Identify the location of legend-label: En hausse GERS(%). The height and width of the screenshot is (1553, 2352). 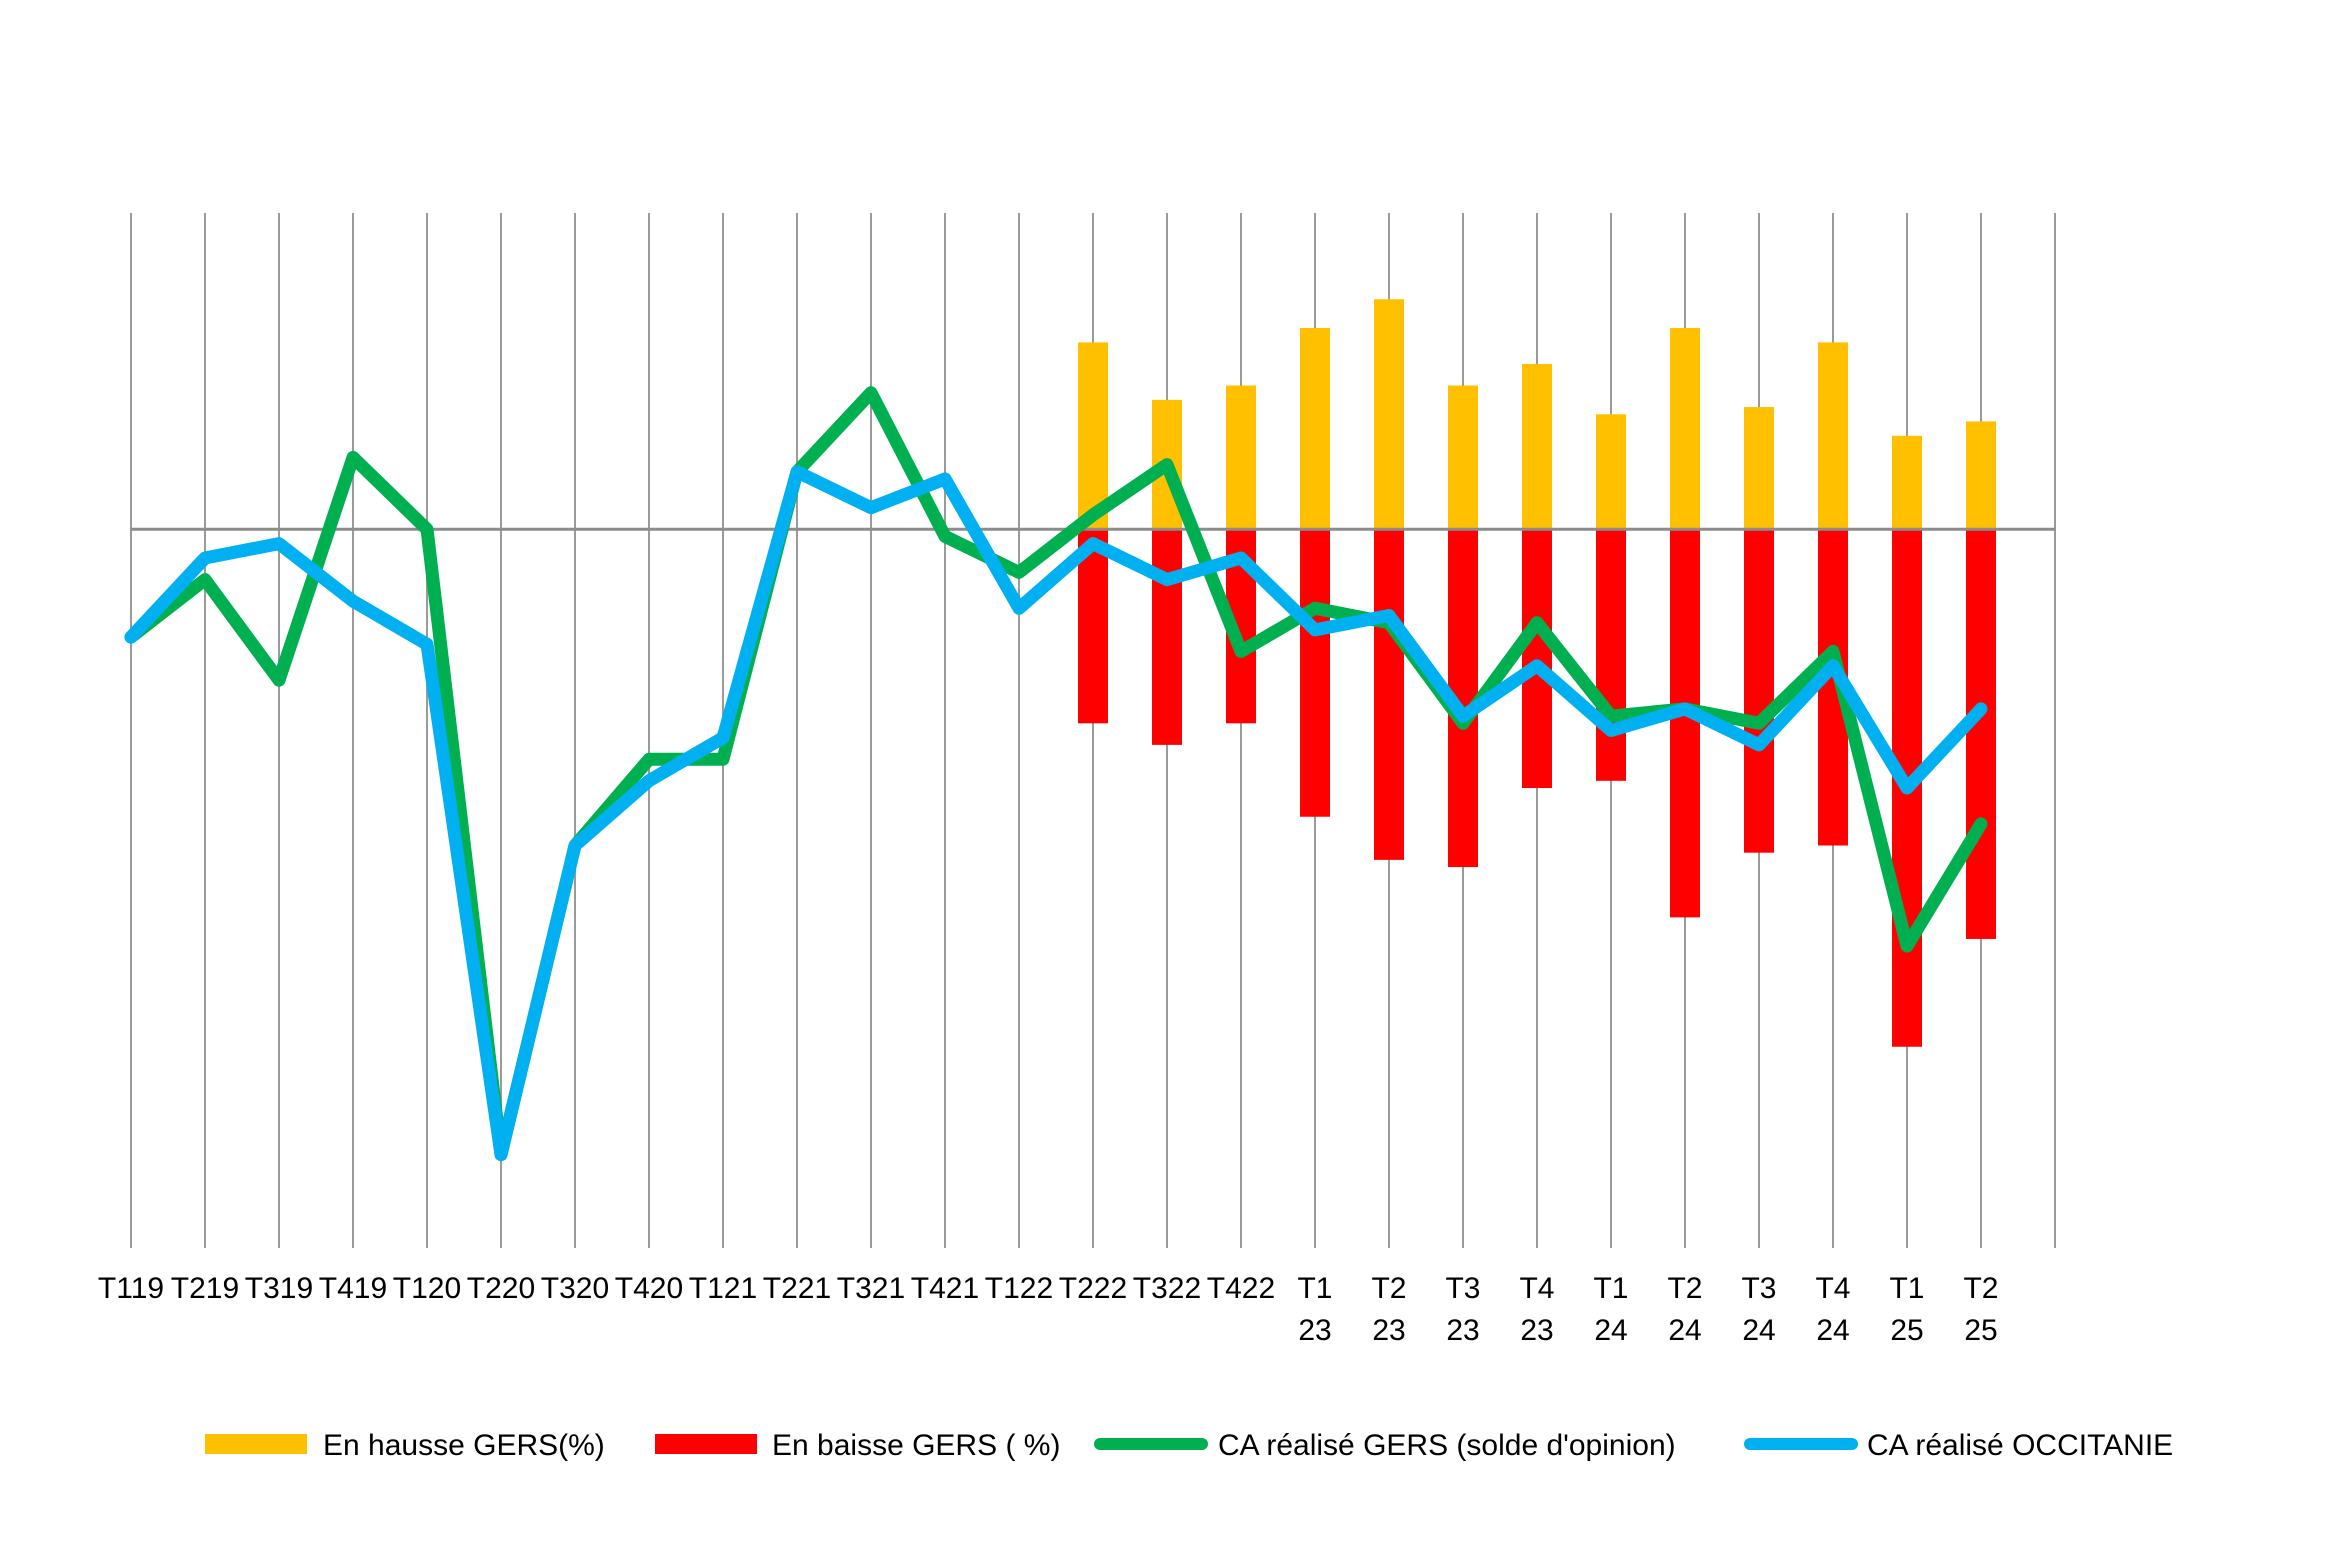
(464, 1445).